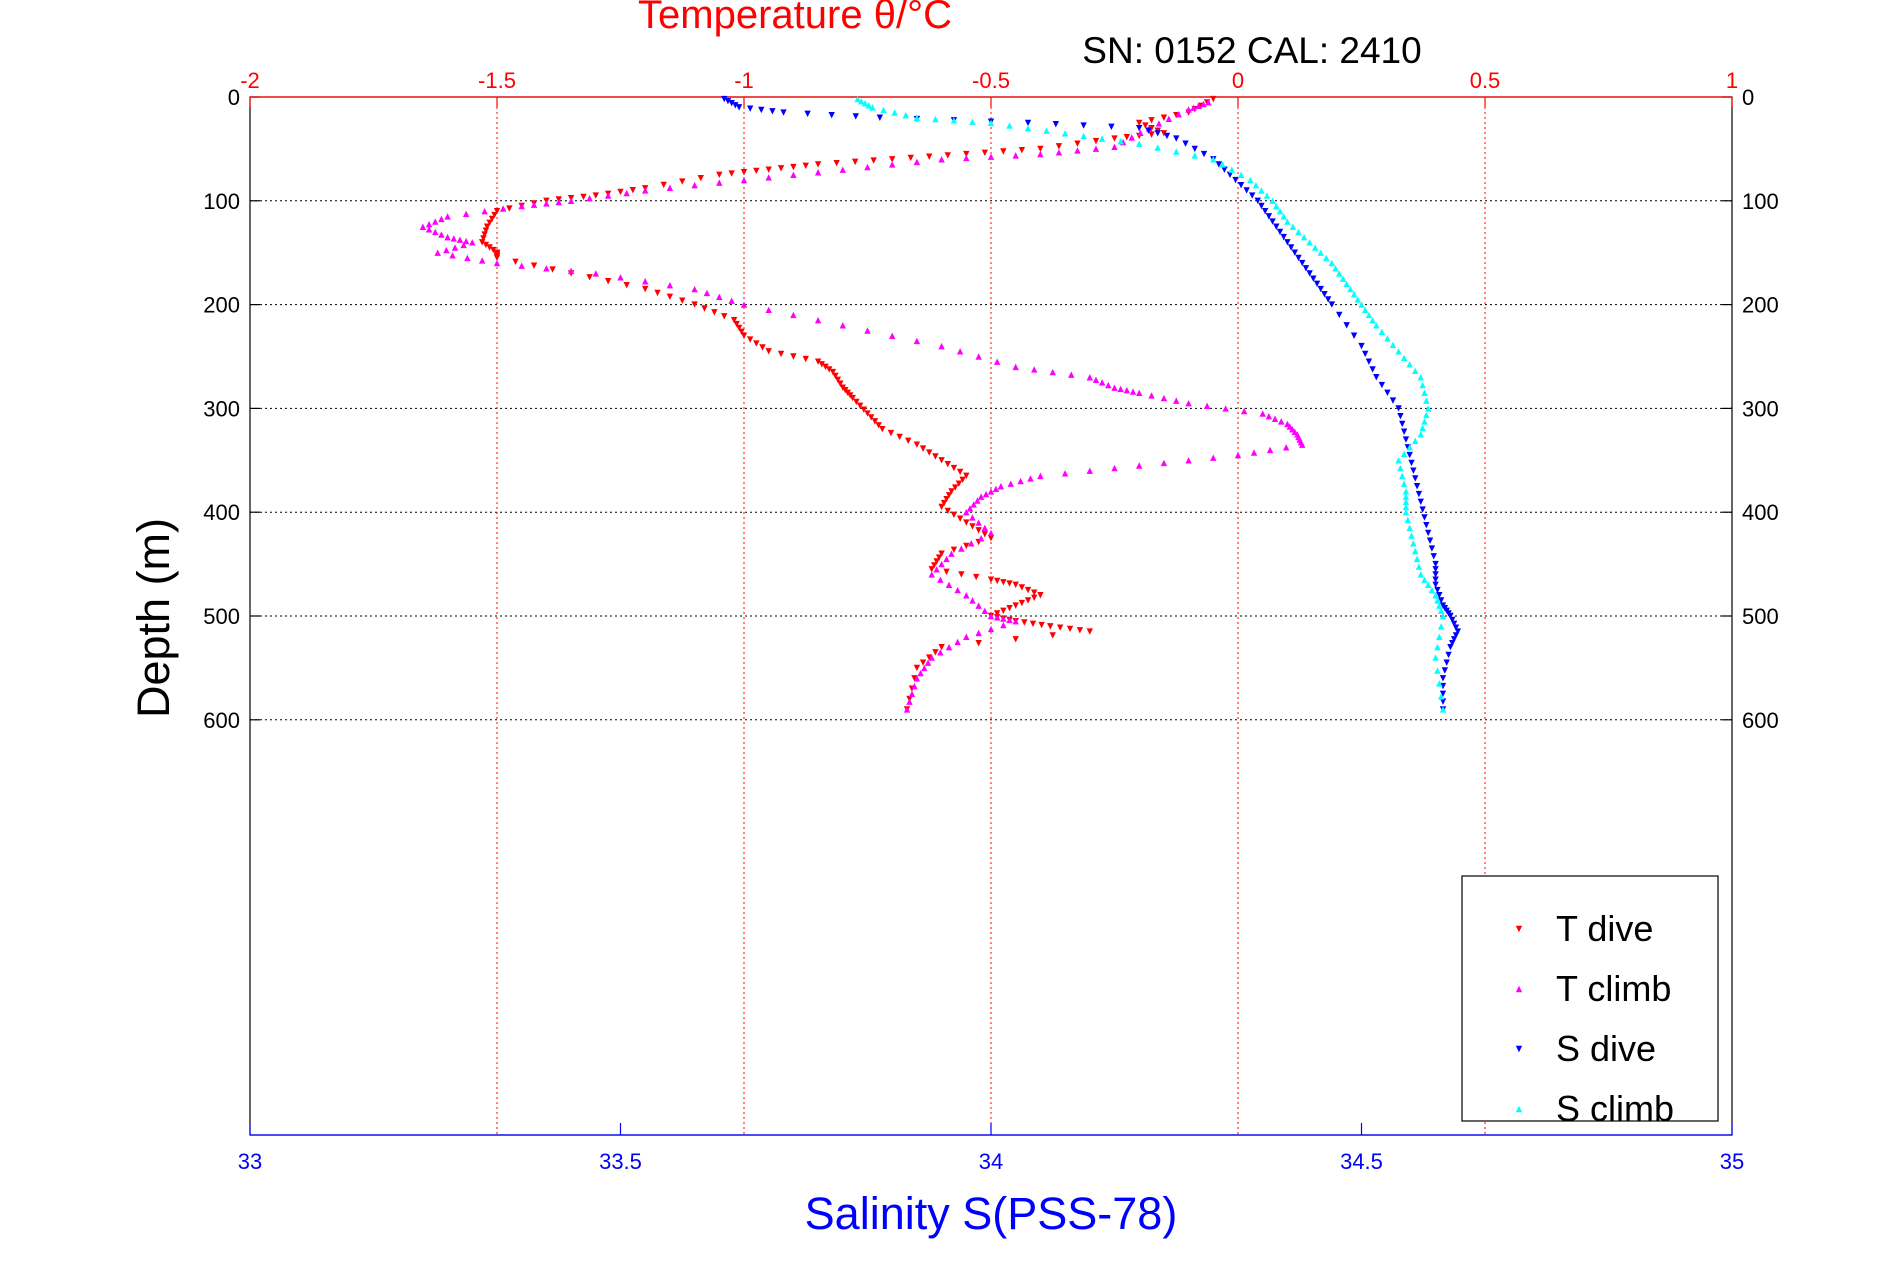 The image size is (1891, 1262). I want to click on salinity-tick-label: 35, so click(1732, 1161).